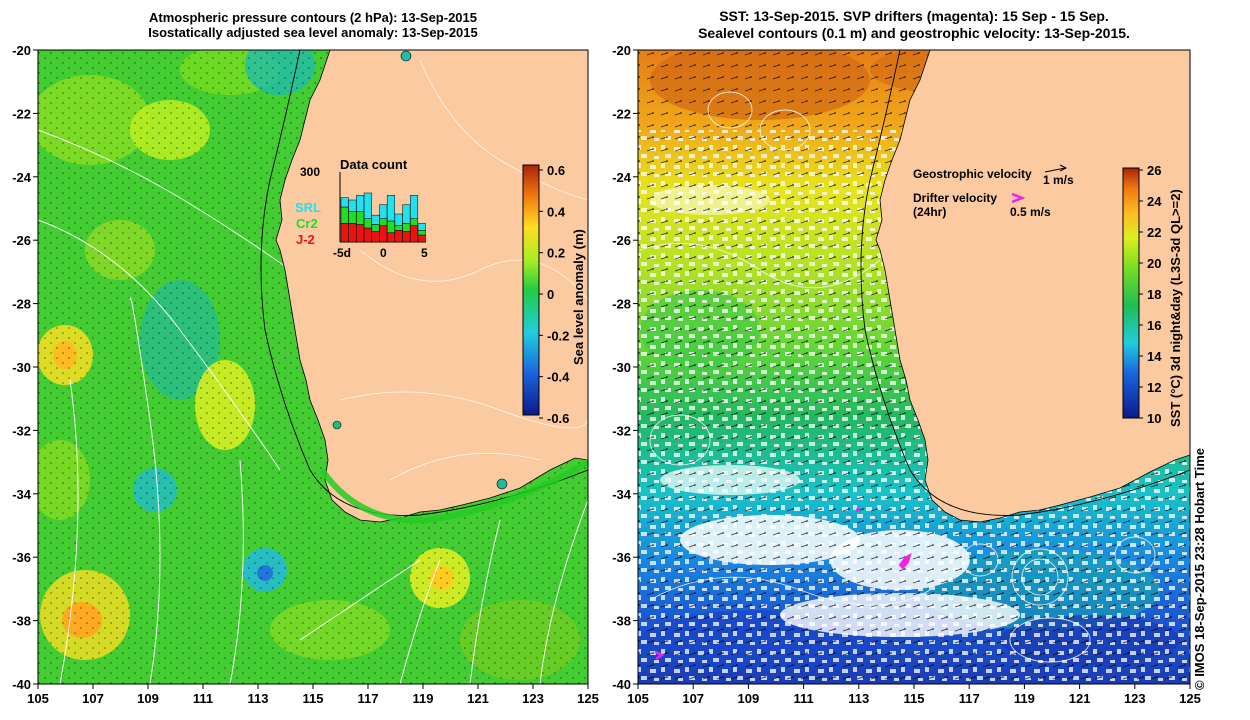 Image resolution: width=1250 pixels, height=720 pixels. What do you see at coordinates (307, 223) in the screenshot?
I see `legend-cr2: Cr2` at bounding box center [307, 223].